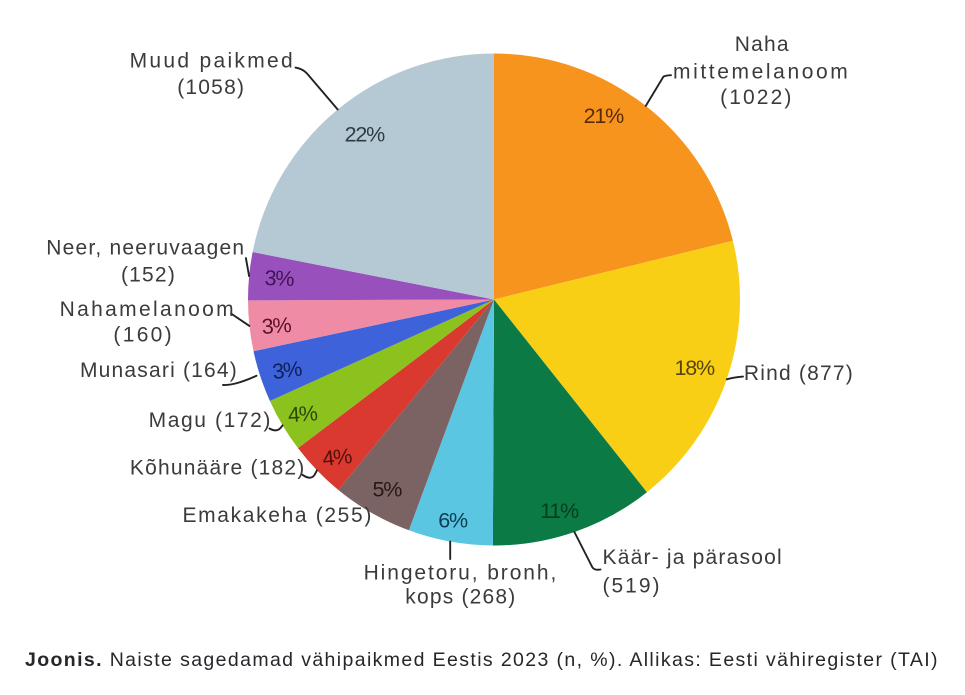  Describe the element at coordinates (799, 373) in the screenshot. I see `svg-text: Rind (877)` at that location.